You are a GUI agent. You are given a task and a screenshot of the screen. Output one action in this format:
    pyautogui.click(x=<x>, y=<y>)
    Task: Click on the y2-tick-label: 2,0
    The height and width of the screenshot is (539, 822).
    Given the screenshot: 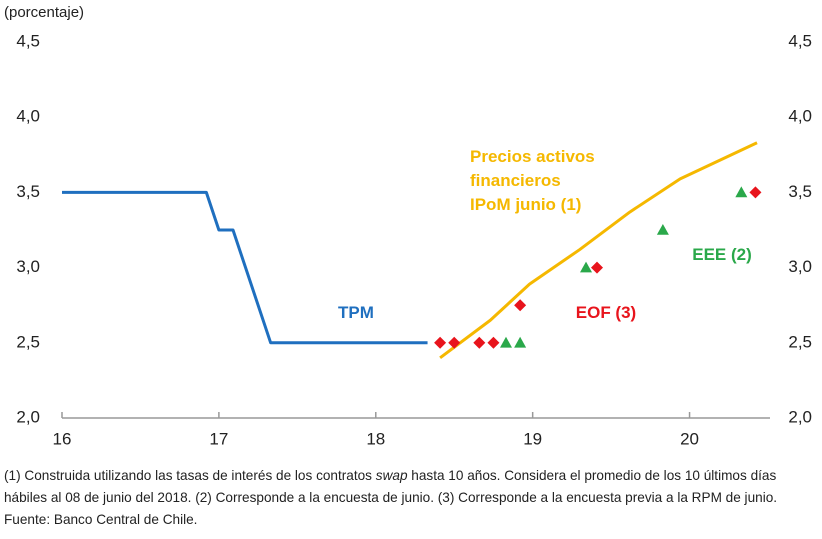 What is the action you would take?
    pyautogui.click(x=800, y=416)
    